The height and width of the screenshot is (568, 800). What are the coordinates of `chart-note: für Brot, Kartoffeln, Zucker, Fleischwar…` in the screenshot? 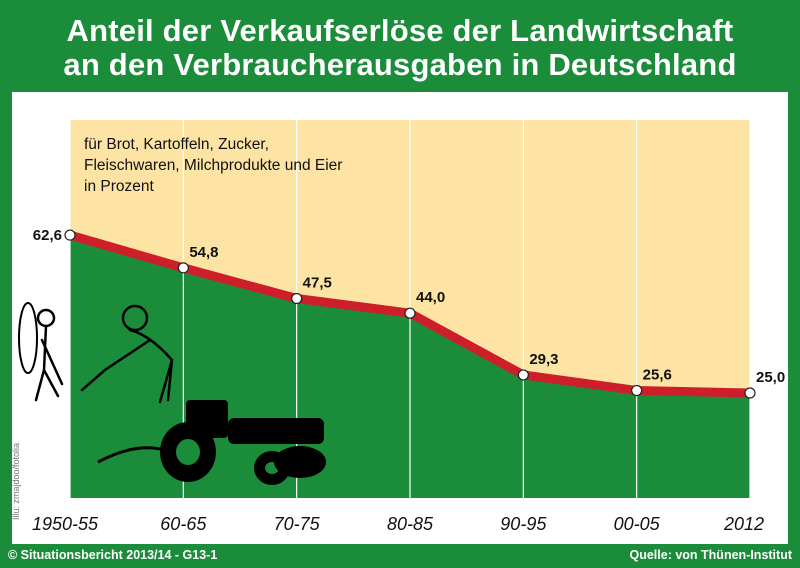 It's located at (213, 165).